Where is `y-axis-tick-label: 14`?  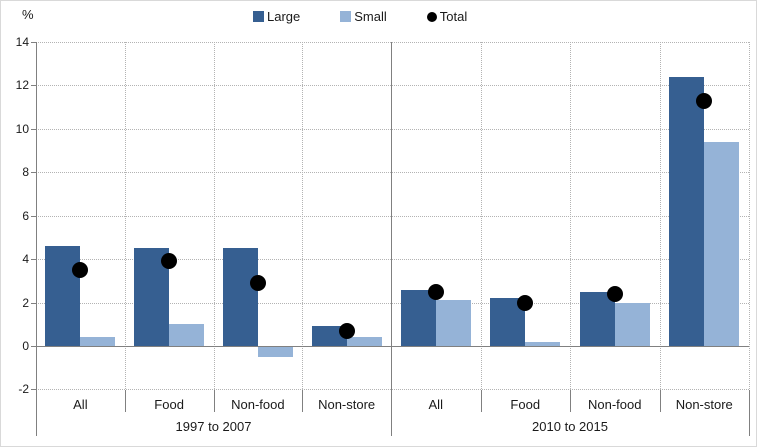 y-axis-tick-label: 14 is located at coordinates (22, 42).